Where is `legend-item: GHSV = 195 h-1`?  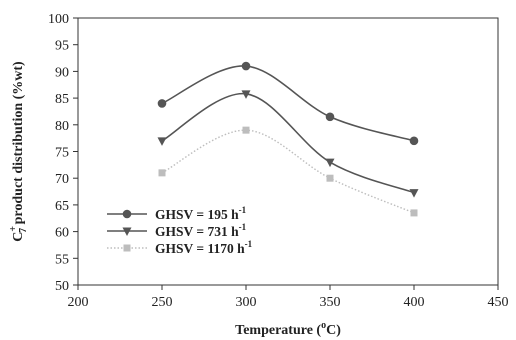
legend-item: GHSV = 195 h-1 is located at coordinates (177, 213).